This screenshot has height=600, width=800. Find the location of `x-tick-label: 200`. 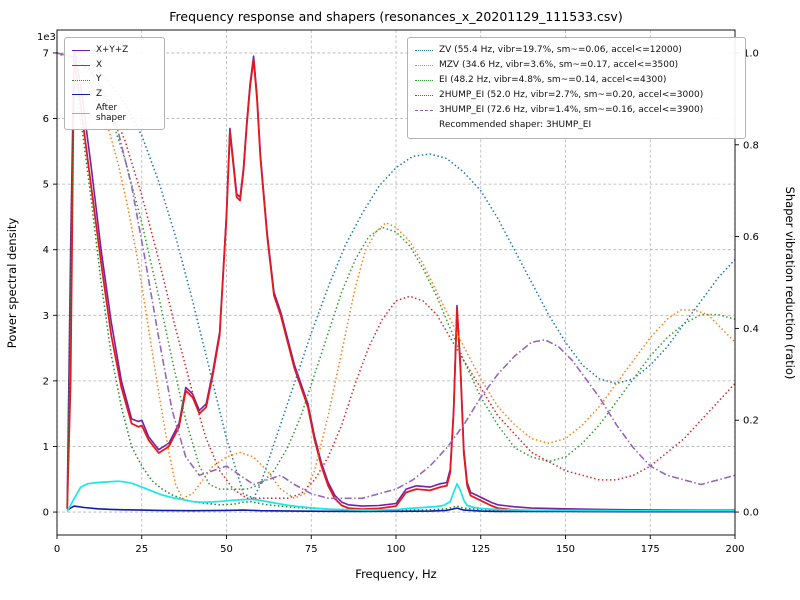

x-tick-label: 200 is located at coordinates (734, 549).